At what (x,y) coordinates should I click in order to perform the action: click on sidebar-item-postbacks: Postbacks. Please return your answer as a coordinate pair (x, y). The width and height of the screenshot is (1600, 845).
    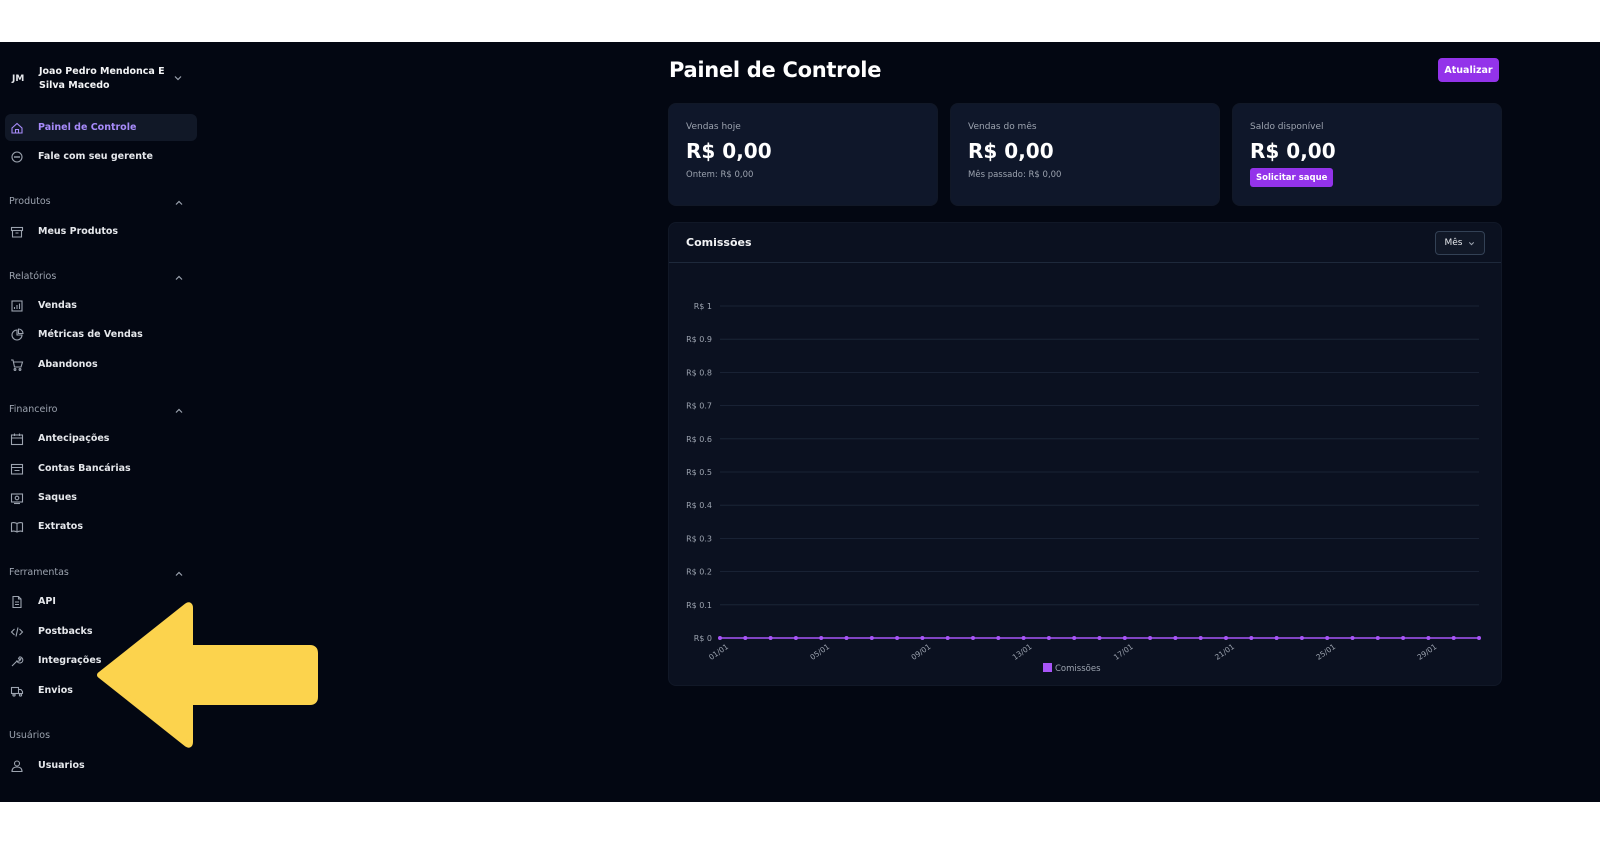
    Looking at the image, I should click on (101, 631).